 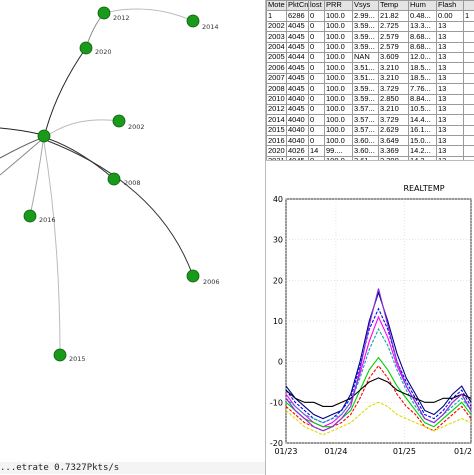 I want to click on table-cell: 2004, so click(x=277, y=47).